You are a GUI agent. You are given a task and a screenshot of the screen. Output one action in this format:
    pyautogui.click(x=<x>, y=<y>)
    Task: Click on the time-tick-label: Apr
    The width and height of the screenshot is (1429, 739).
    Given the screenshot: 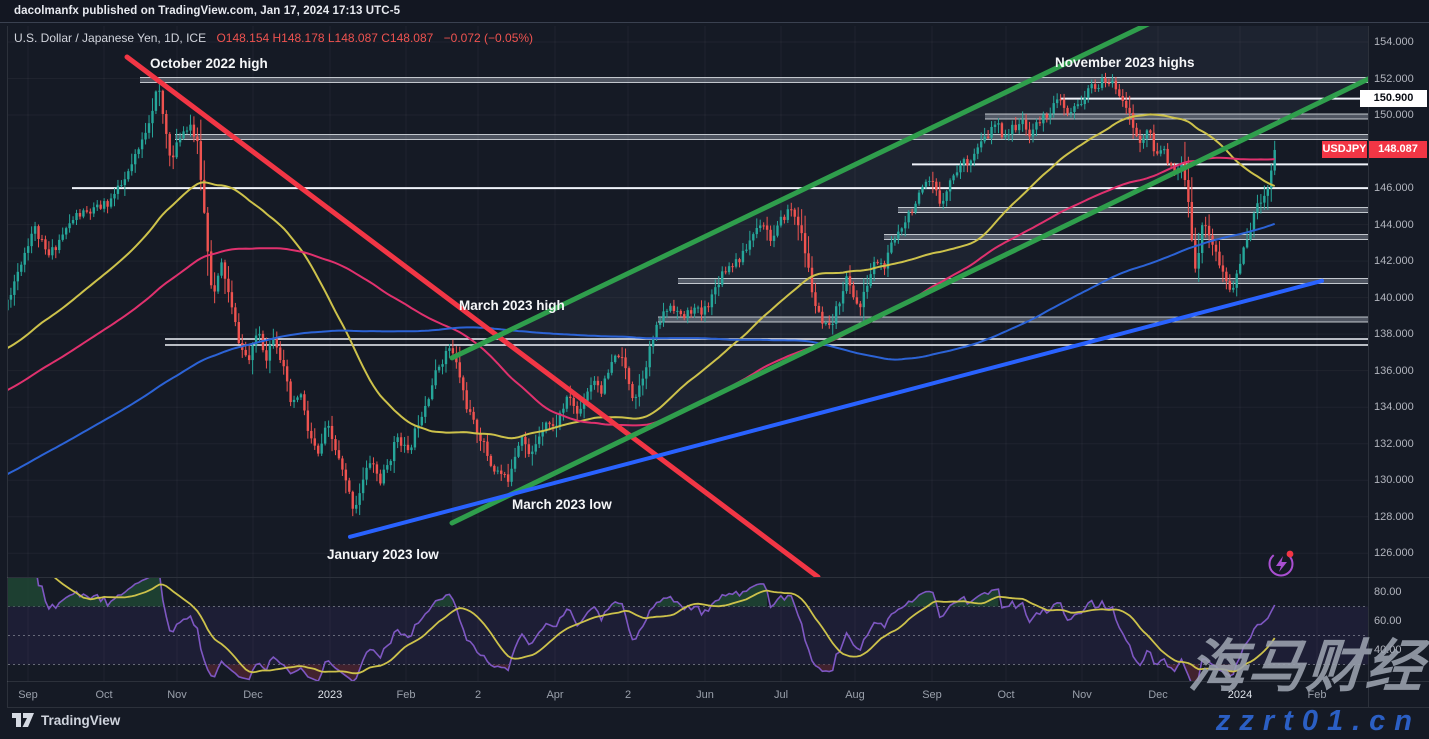 What is the action you would take?
    pyautogui.click(x=555, y=695)
    